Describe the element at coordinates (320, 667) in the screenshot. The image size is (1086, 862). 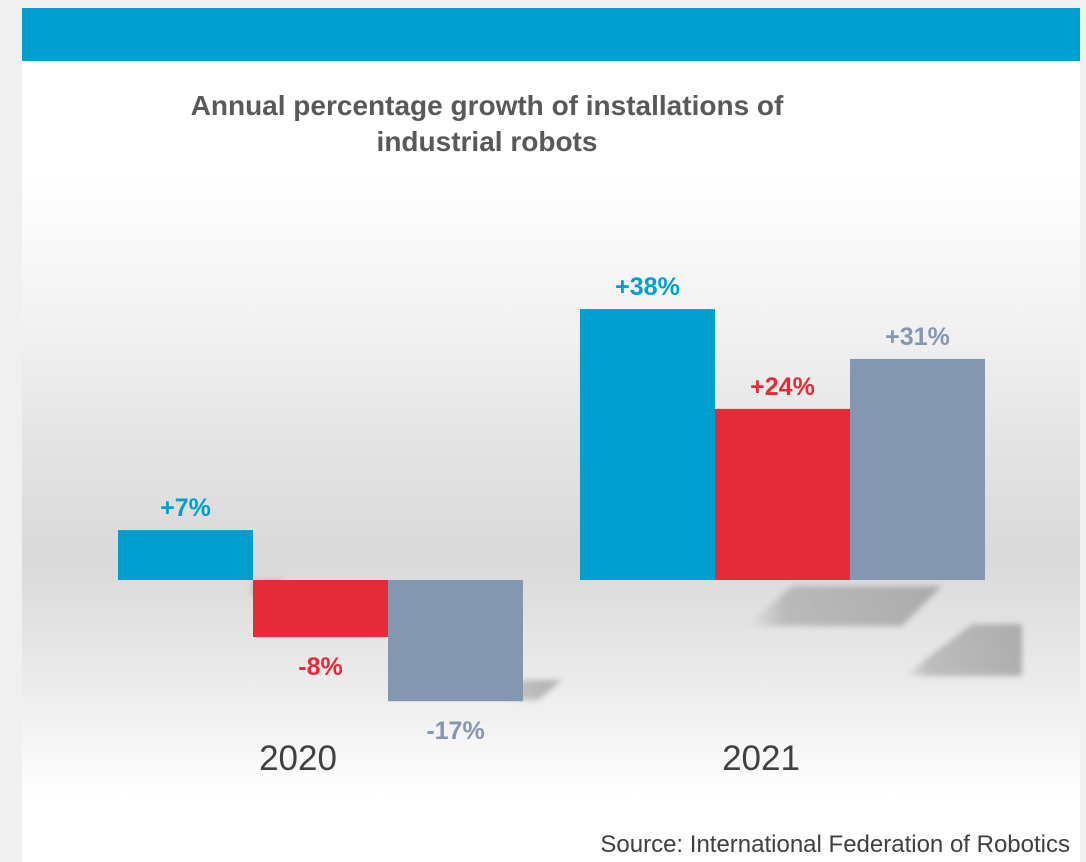
I see `value-label: -8%` at that location.